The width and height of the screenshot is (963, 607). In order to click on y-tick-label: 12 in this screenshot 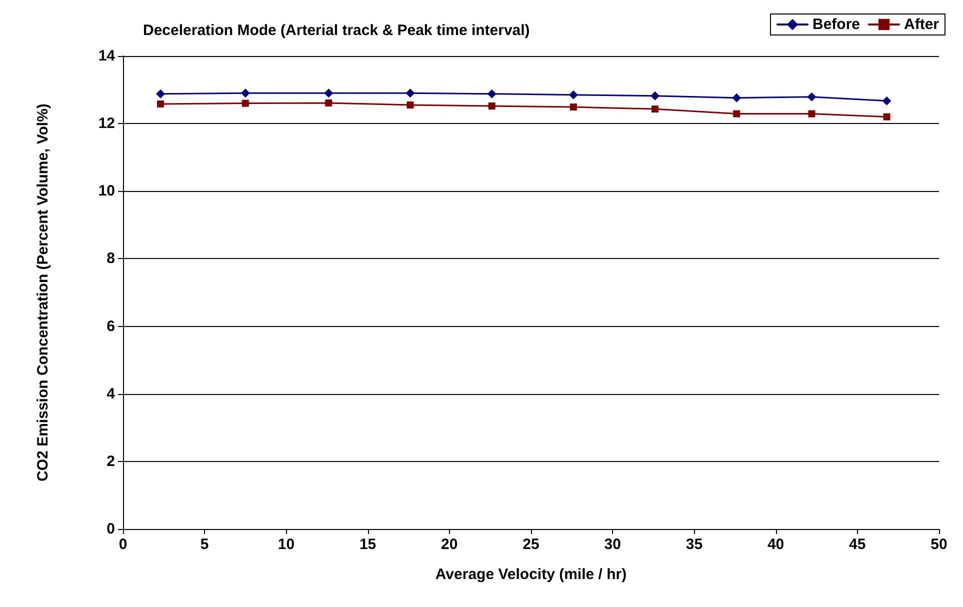, I will do `click(106, 123)`.